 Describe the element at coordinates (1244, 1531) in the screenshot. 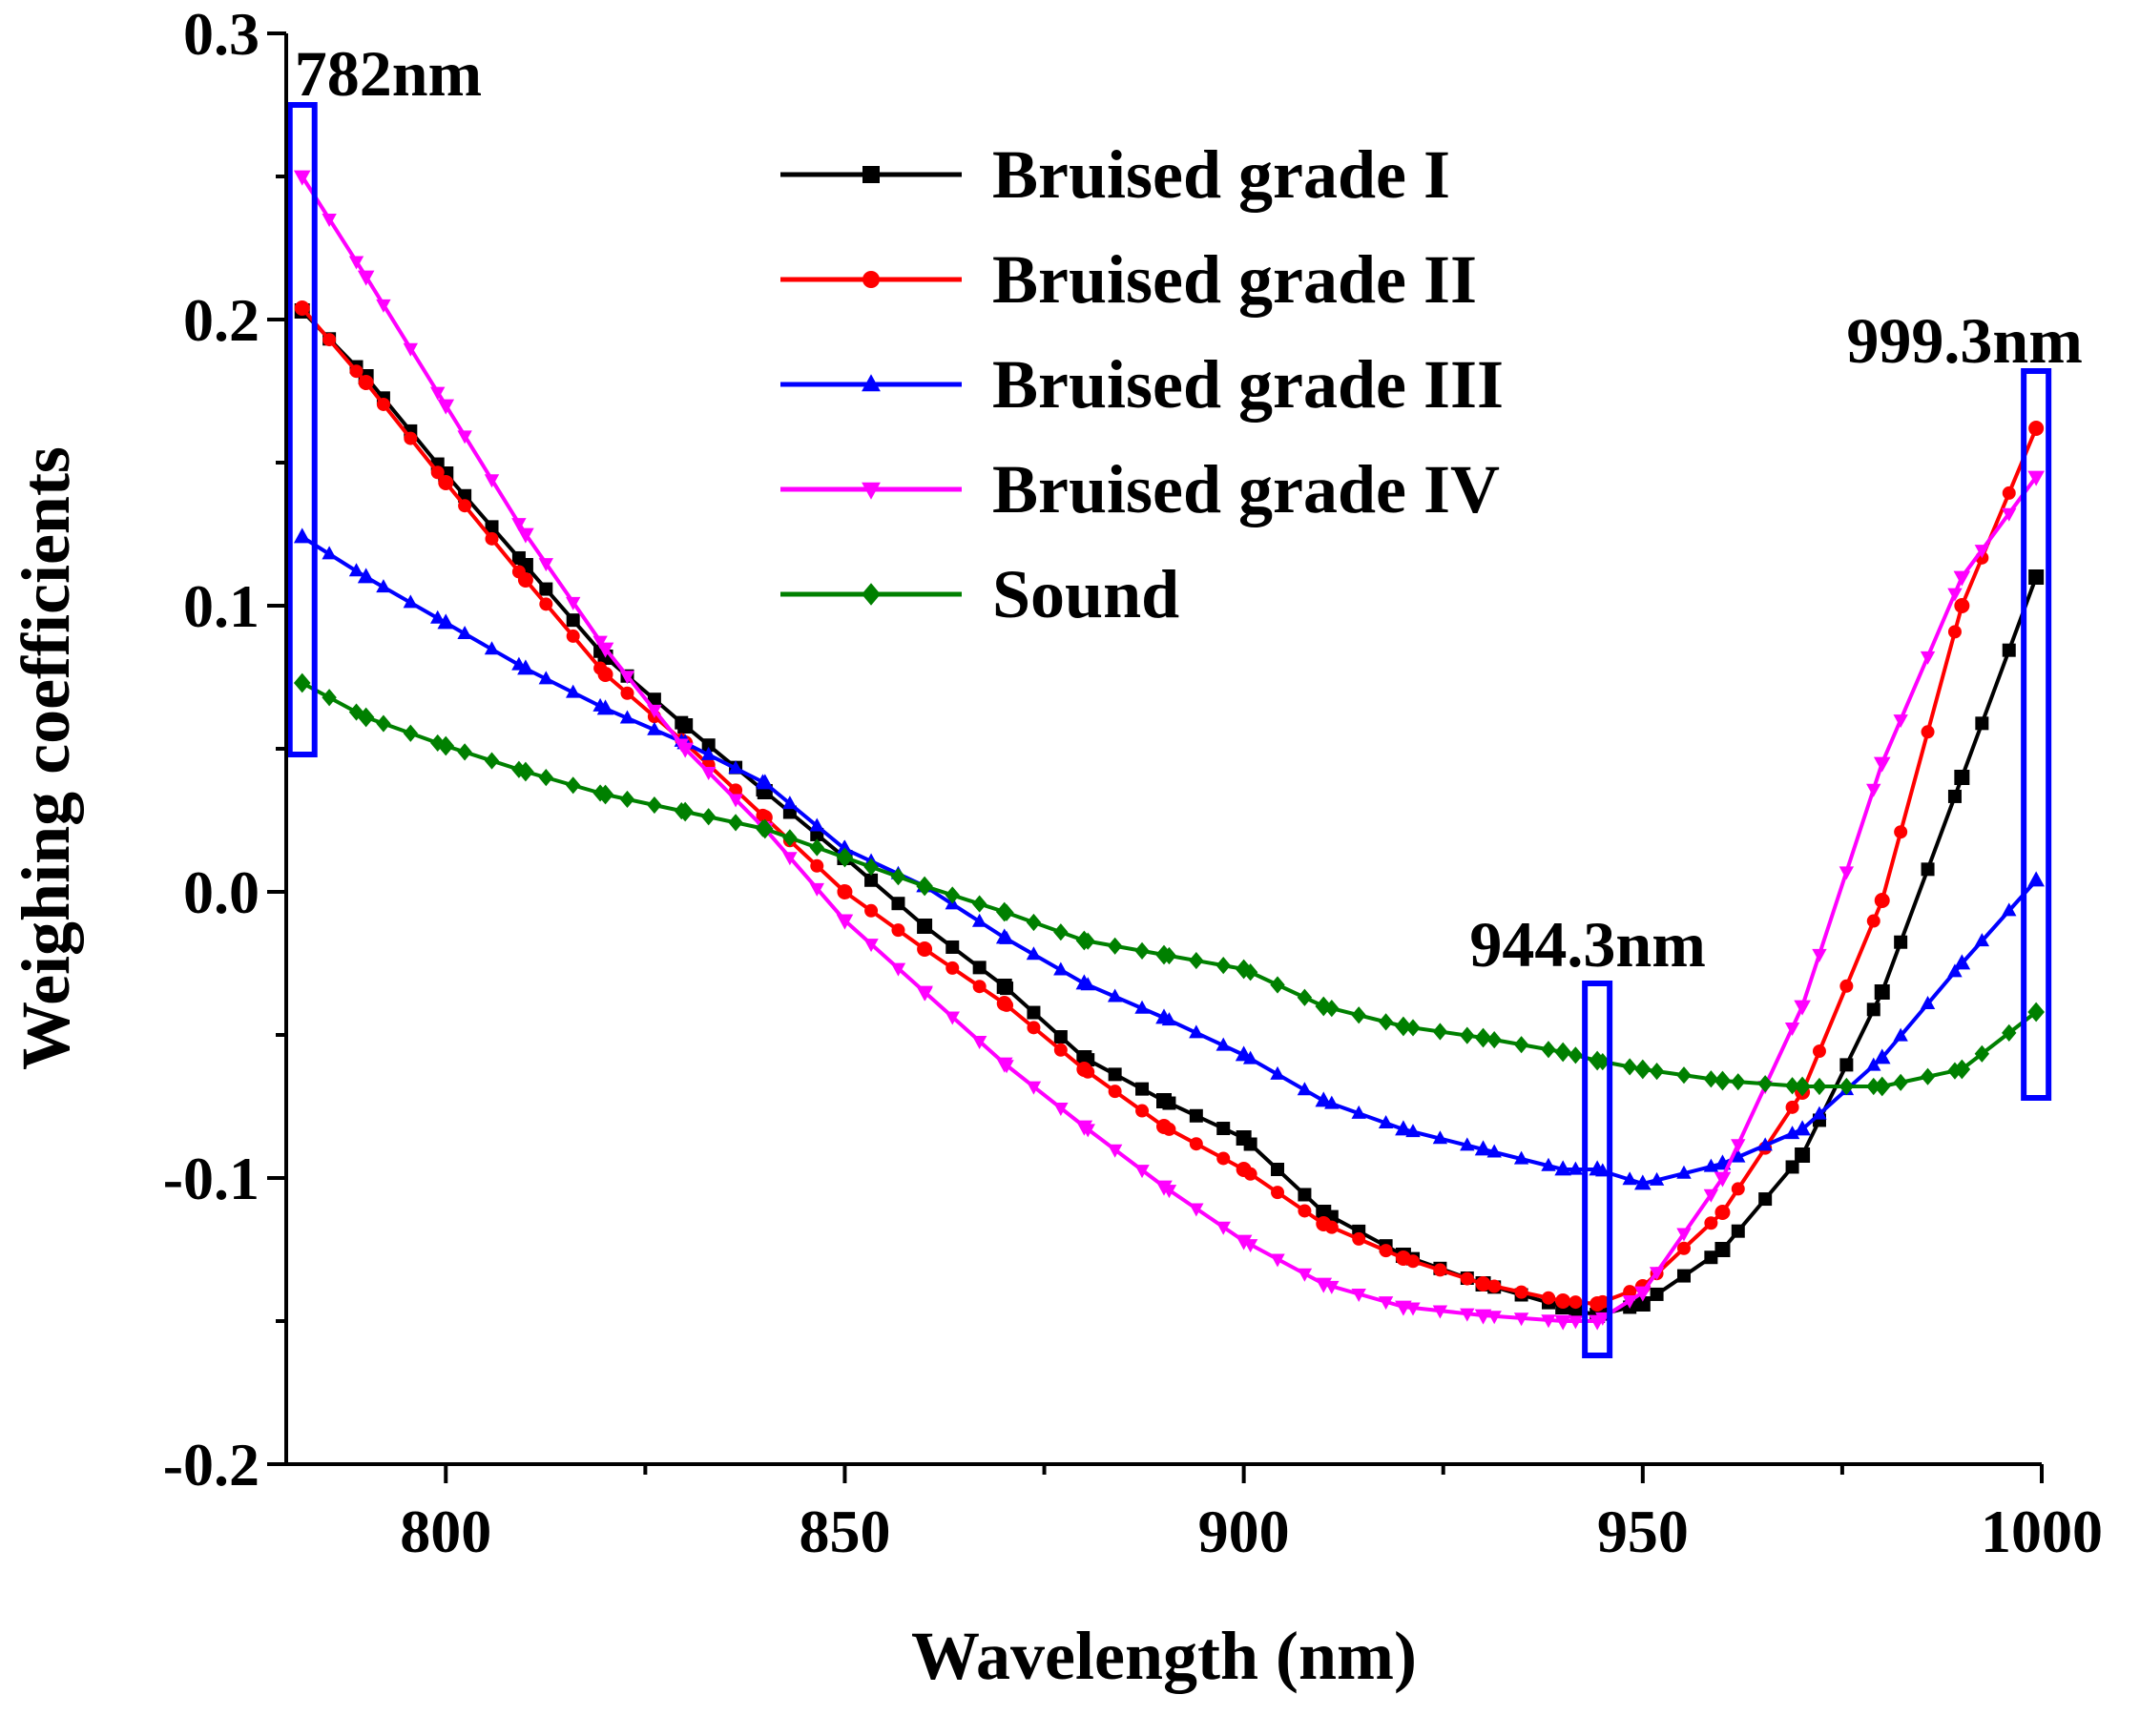

I see `x-tick-label: 900` at that location.